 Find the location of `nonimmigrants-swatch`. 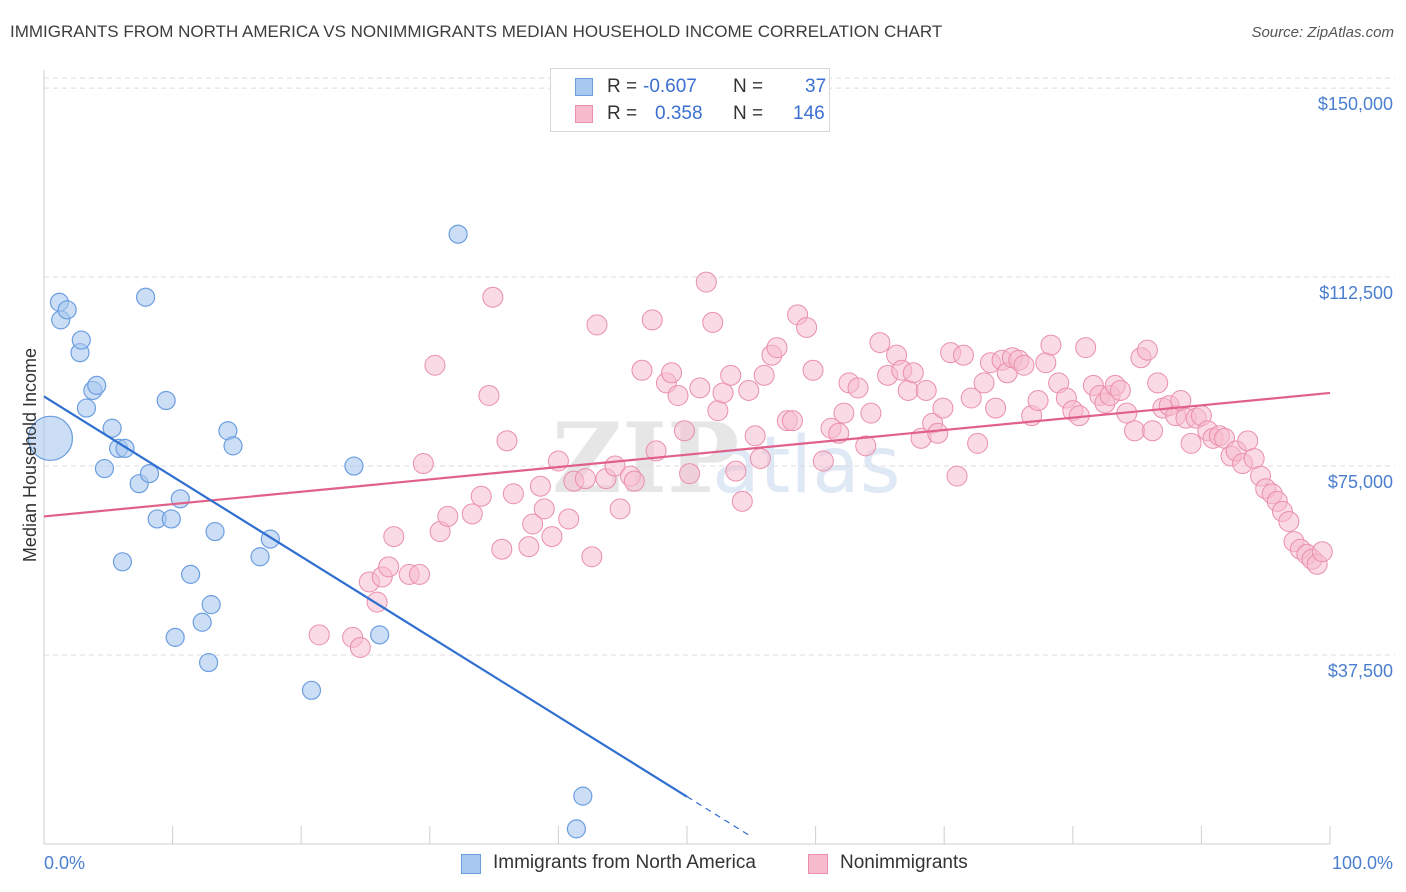

nonimmigrants-swatch is located at coordinates (584, 114).